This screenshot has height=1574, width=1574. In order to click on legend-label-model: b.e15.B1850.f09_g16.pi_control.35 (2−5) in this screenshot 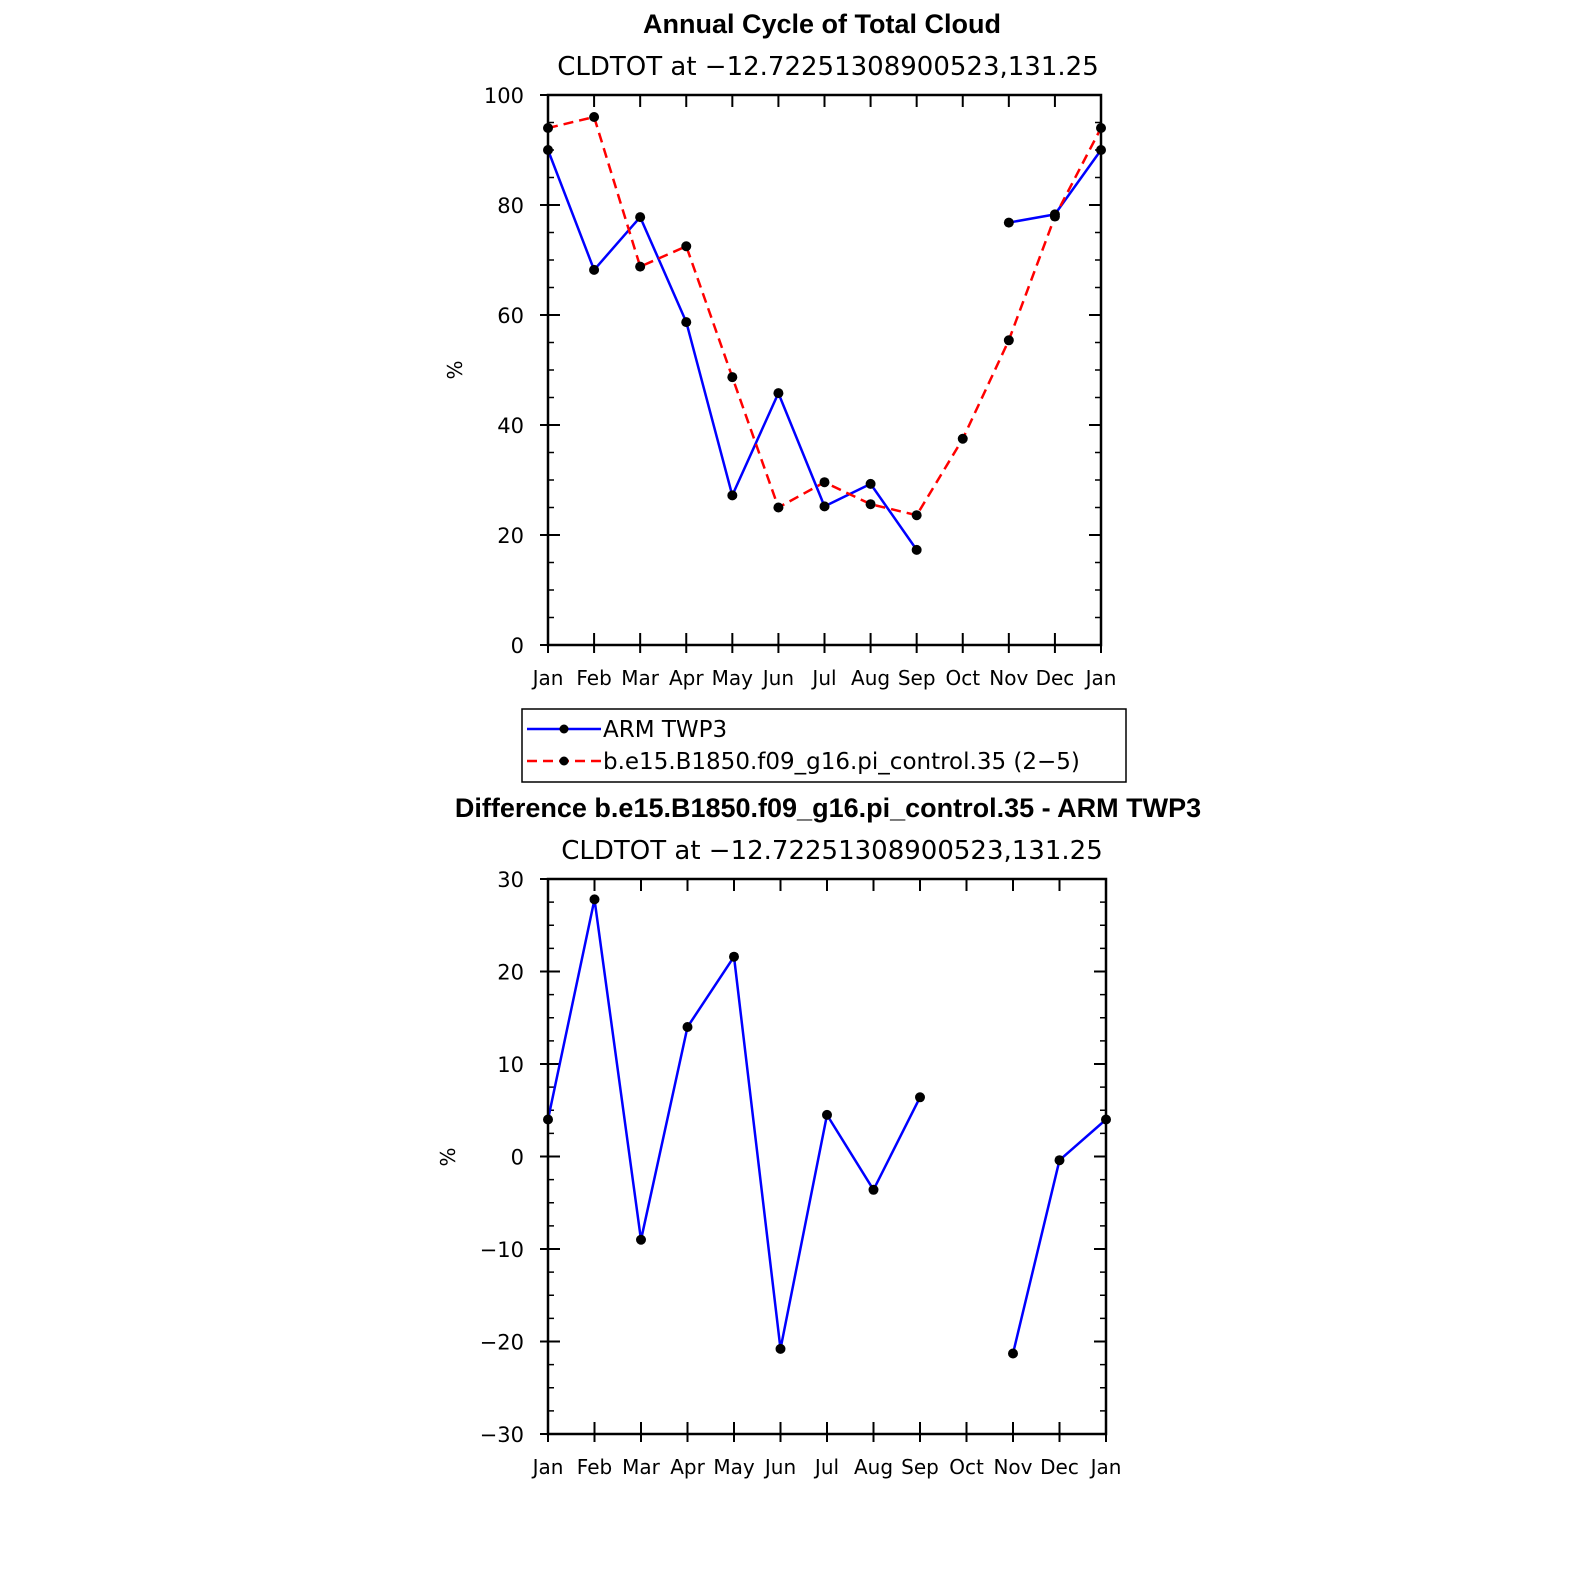, I will do `click(841, 762)`.